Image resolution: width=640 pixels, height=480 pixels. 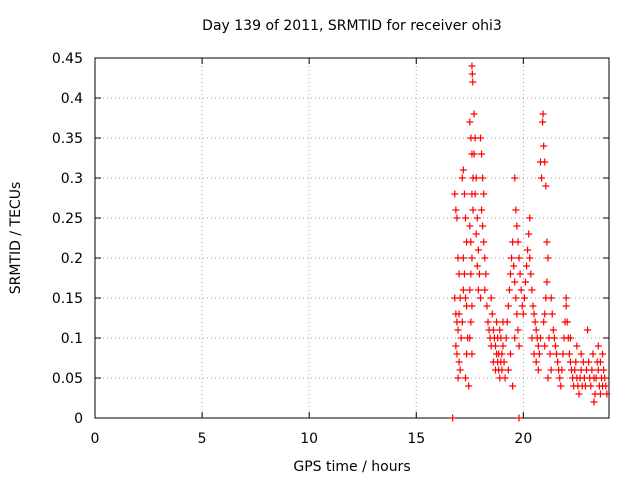 What do you see at coordinates (72, 99) in the screenshot?
I see `y-tick-label: 0.4` at bounding box center [72, 99].